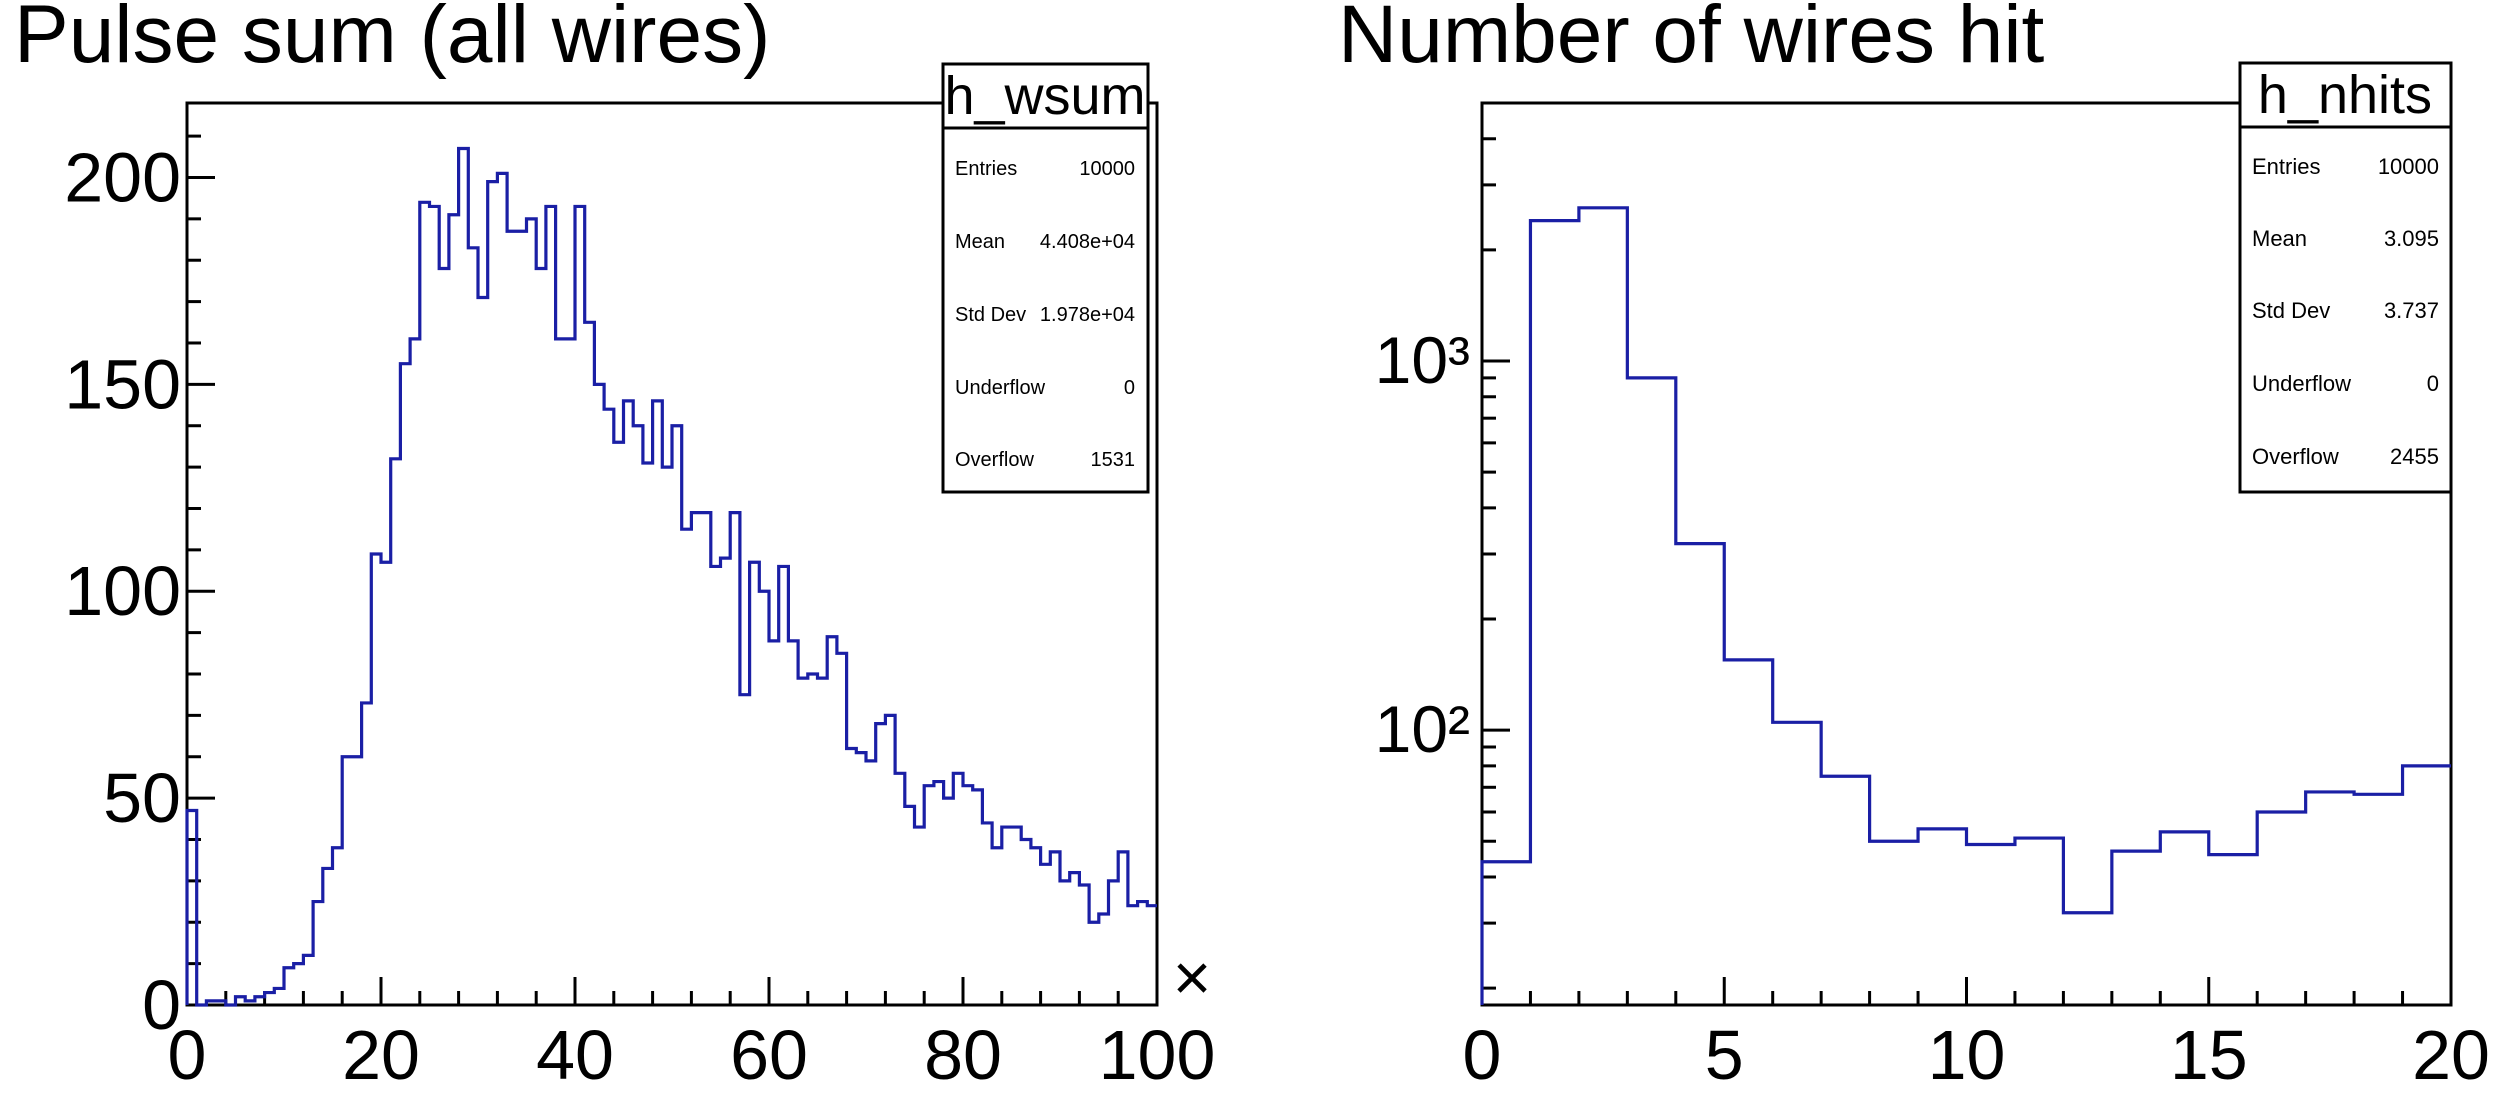 The height and width of the screenshot is (1100, 2514). What do you see at coordinates (1044, 96) in the screenshot?
I see `stats-box-name: h_wsum` at bounding box center [1044, 96].